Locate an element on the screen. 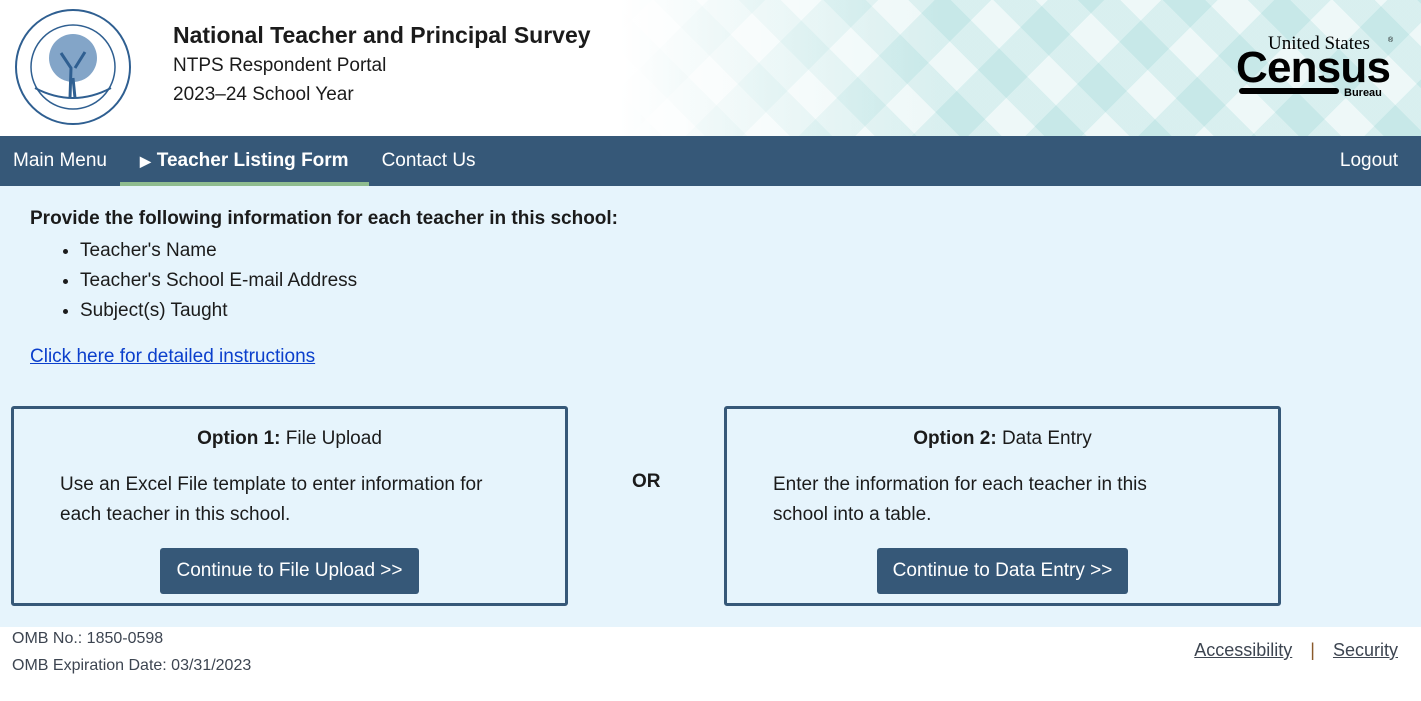  site-title: National Teacher and Principal Survey is located at coordinates (382, 35).